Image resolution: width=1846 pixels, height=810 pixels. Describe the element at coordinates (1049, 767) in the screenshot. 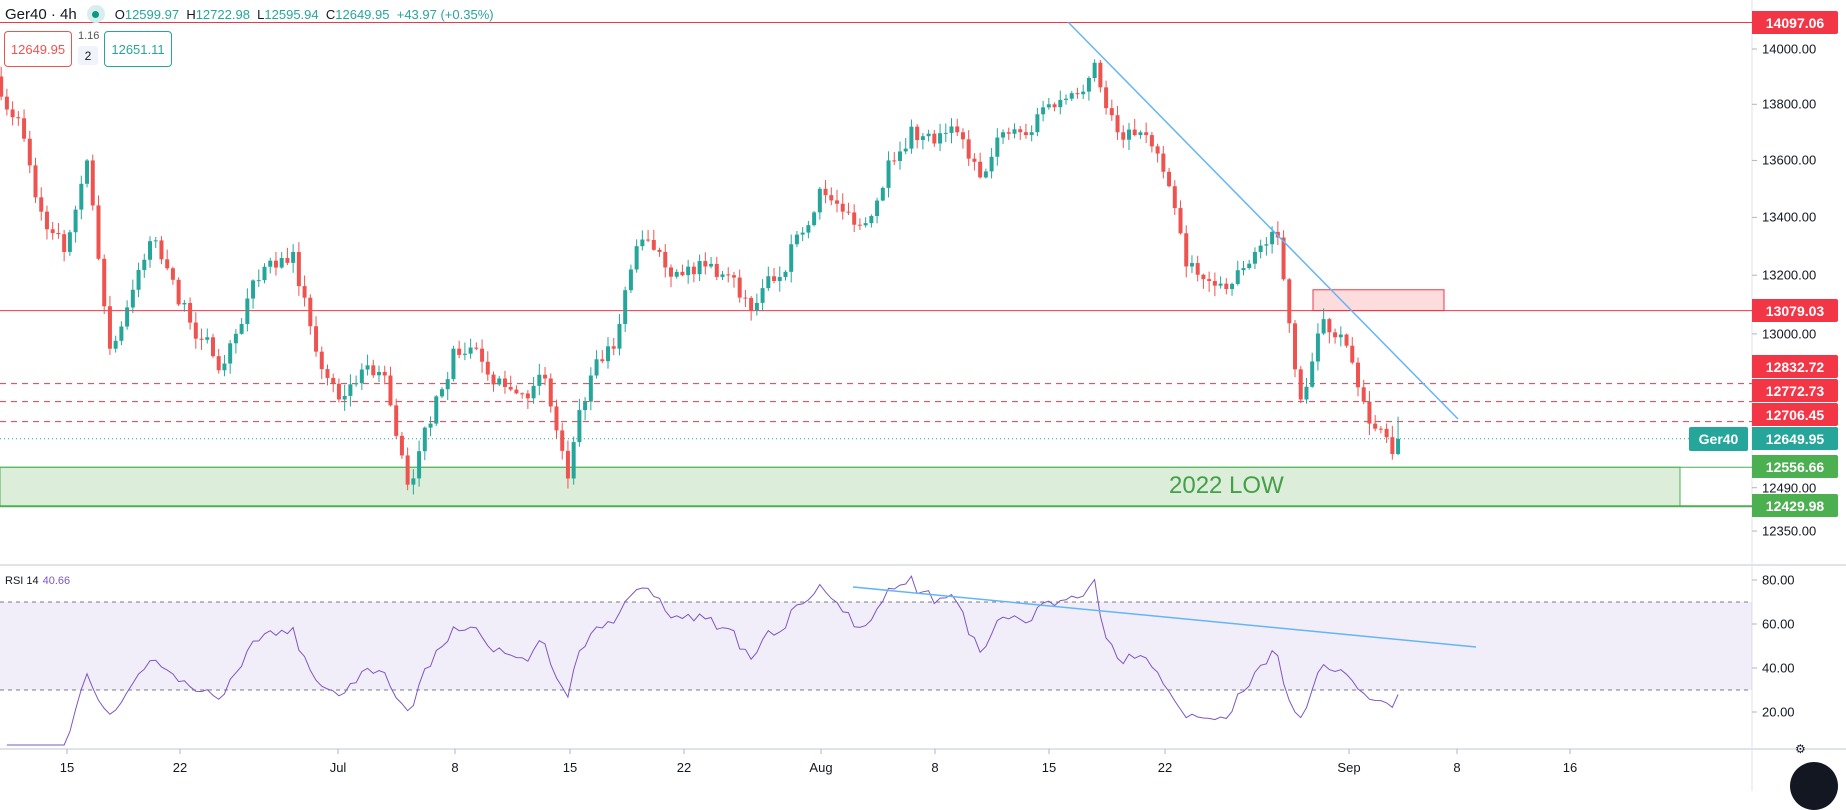

I see `time-tick-label: 15` at that location.